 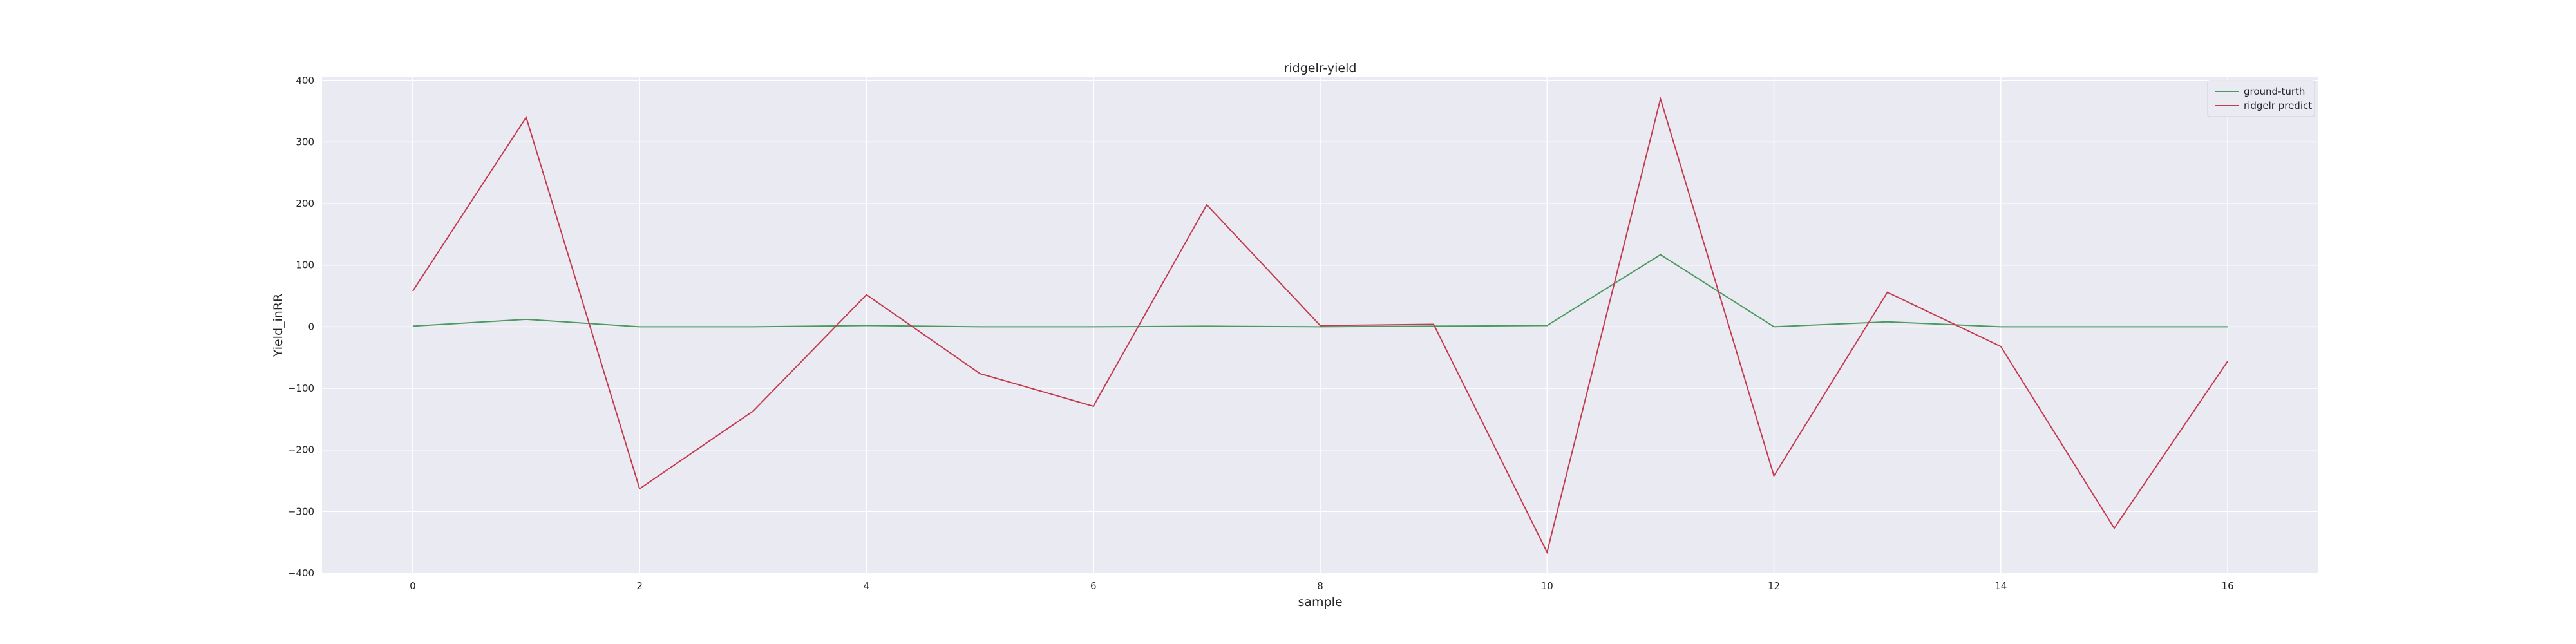 I want to click on chart-title: ridgelr-yield, so click(x=1320, y=68).